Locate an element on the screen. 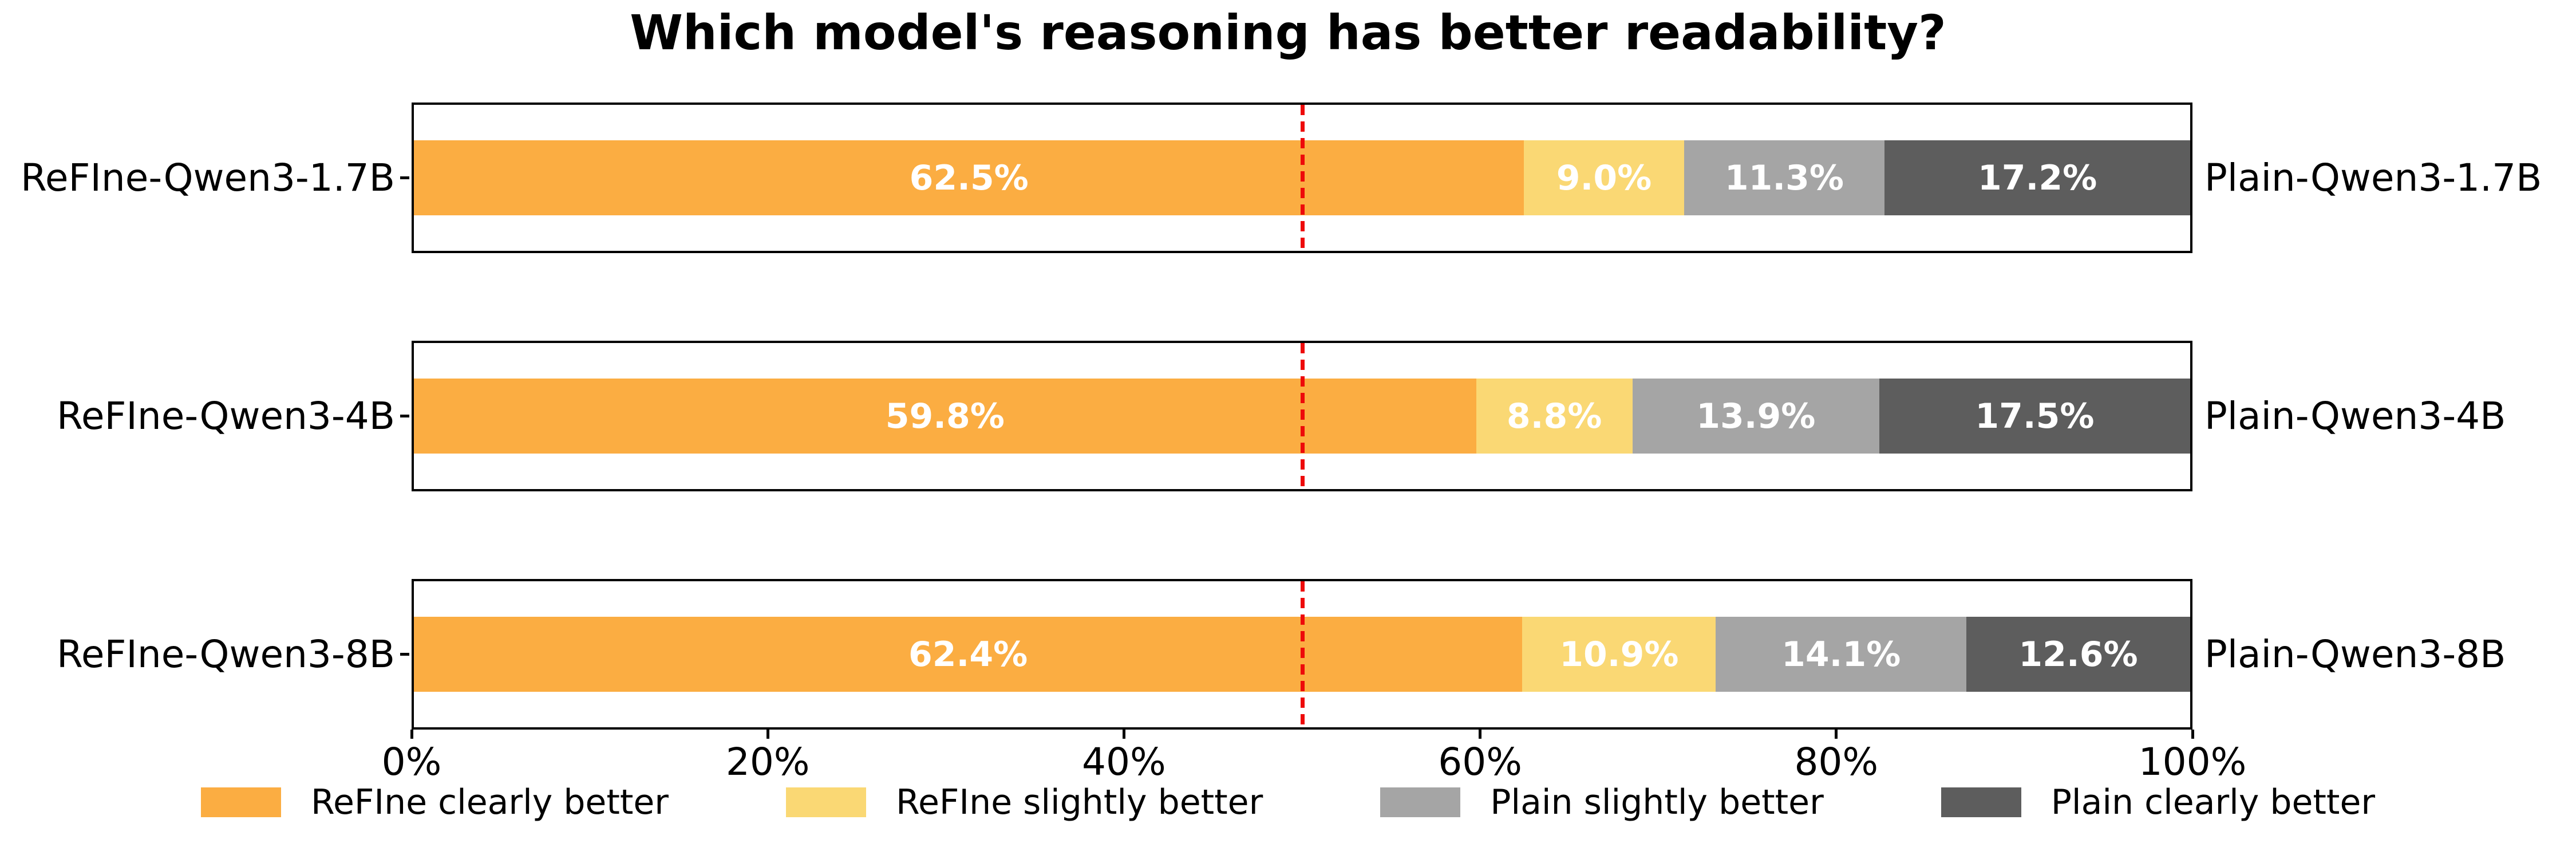 This screenshot has width=2576, height=859. bar-segment-label: 17.2% is located at coordinates (2037, 178).